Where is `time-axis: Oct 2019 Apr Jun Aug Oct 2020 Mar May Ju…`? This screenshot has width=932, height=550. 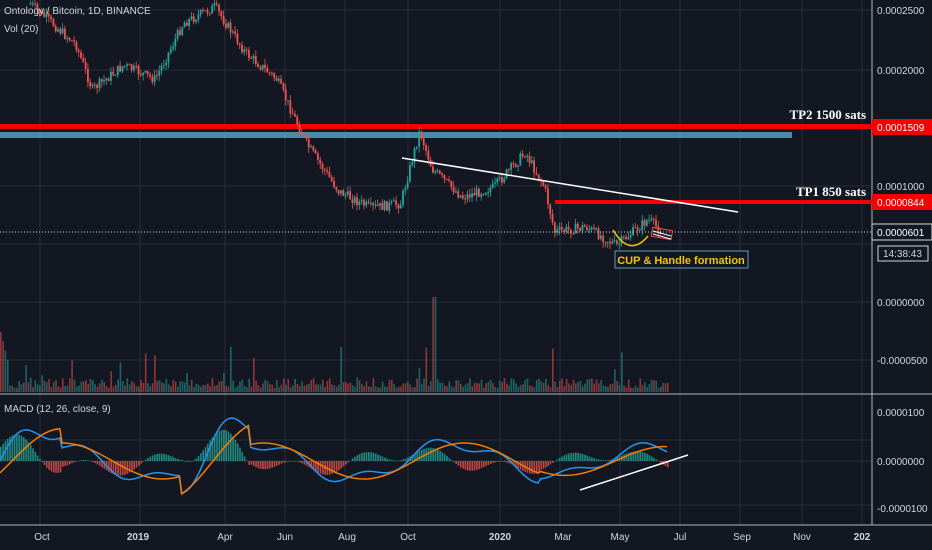
time-axis: Oct 2019 Apr Jun Aug Oct 2020 Mar May Ju… is located at coordinates (452, 537).